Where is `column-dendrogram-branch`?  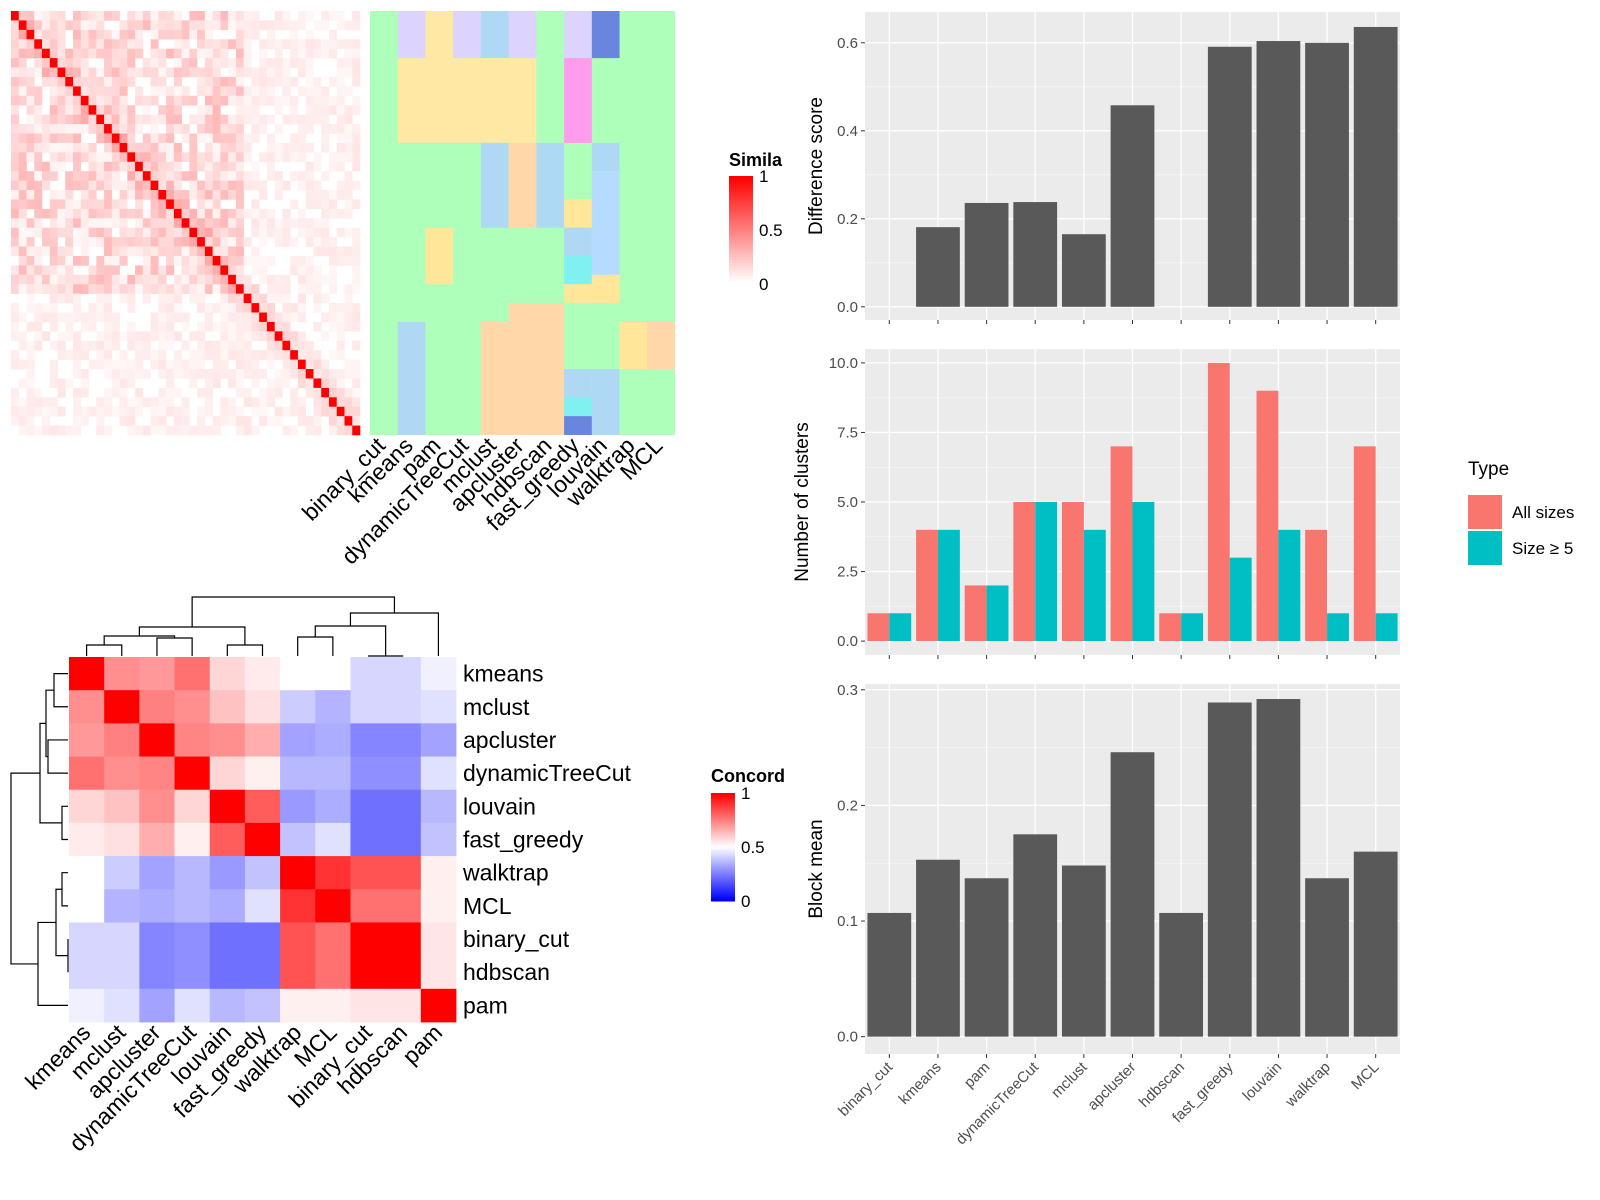 column-dendrogram-branch is located at coordinates (104, 650).